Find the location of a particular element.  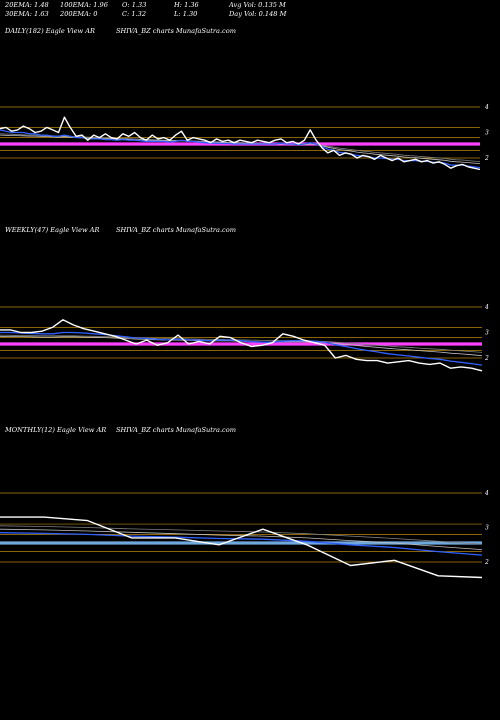

avg-vol-value: Avg Vol: 0.135 M is located at coordinates (257, 5).